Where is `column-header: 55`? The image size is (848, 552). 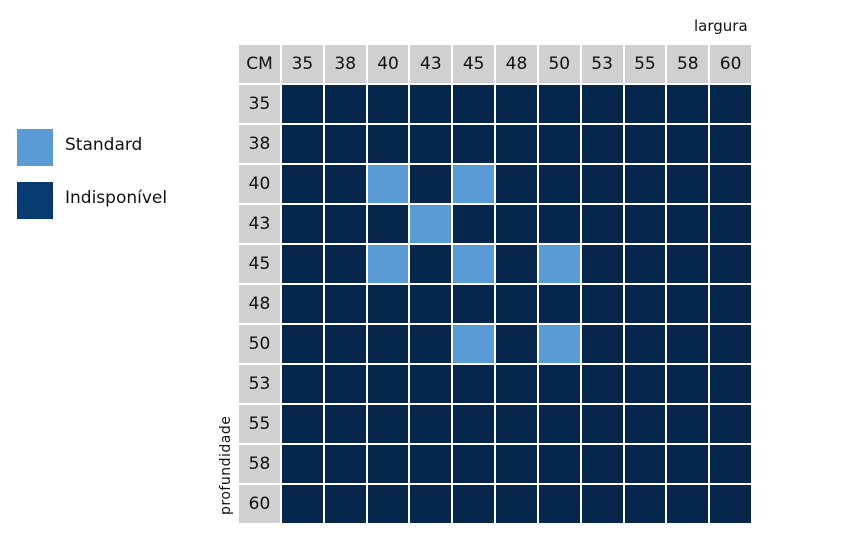 column-header: 55 is located at coordinates (645, 64).